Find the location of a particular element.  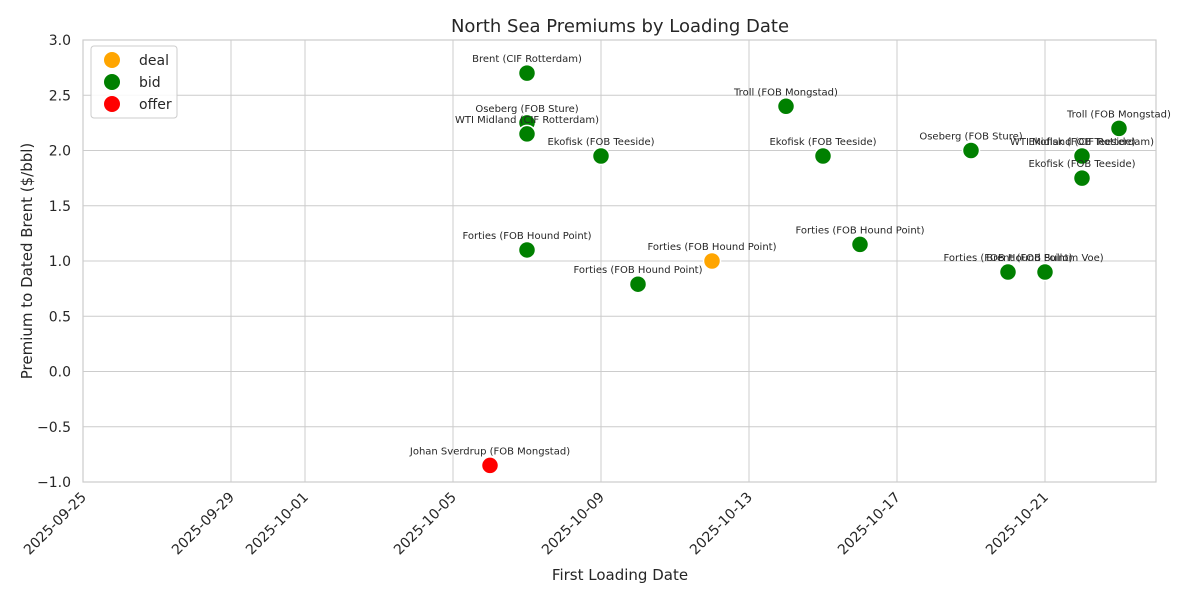

x-tick-label: 2025-10-21 is located at coordinates (1017, 524).